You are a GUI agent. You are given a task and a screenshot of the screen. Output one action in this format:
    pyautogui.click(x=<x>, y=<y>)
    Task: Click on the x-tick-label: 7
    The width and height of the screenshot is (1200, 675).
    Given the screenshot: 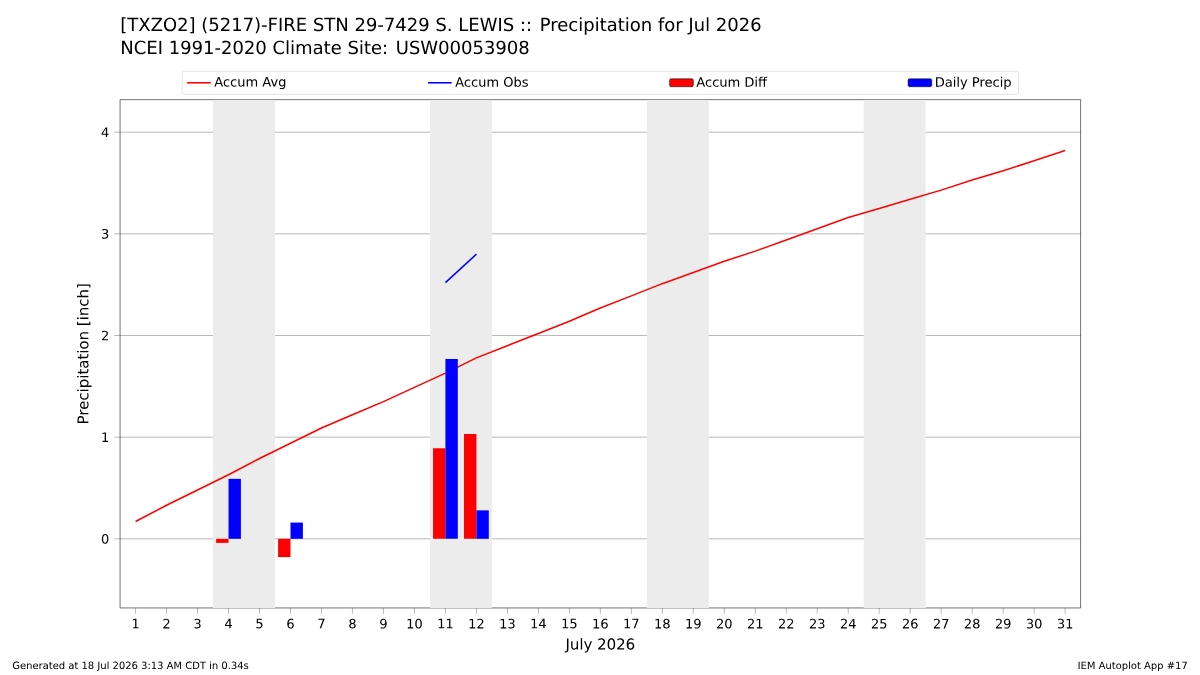 What is the action you would take?
    pyautogui.click(x=321, y=623)
    